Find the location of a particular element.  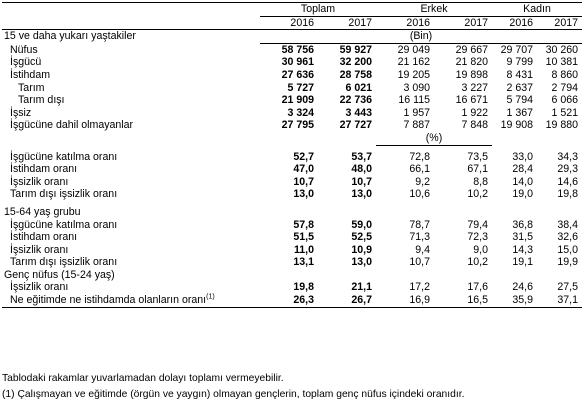

table-row: İstihdam oranı 51,5 52,5 71,3 72,3 31,5 32,6 is located at coordinates (292, 237).